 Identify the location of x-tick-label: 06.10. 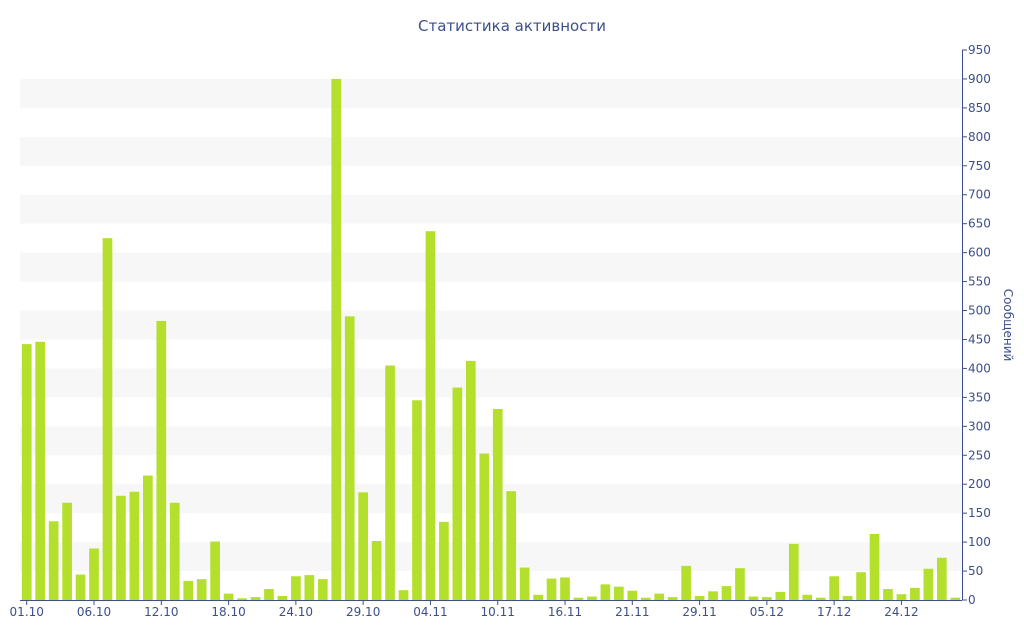
(94, 612).